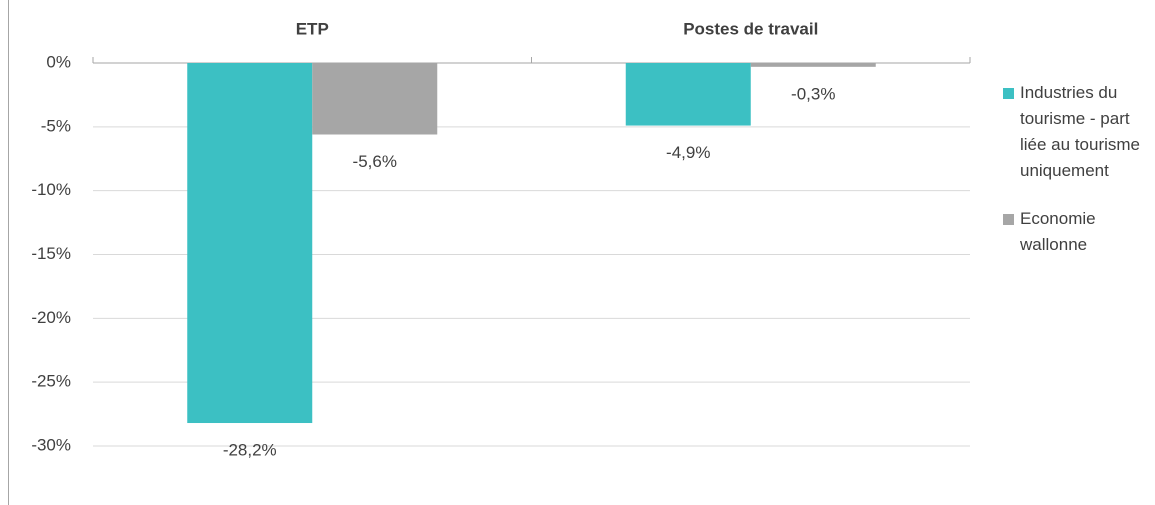 This screenshot has width=1155, height=505. I want to click on data-label: -4,9%, so click(688, 152).